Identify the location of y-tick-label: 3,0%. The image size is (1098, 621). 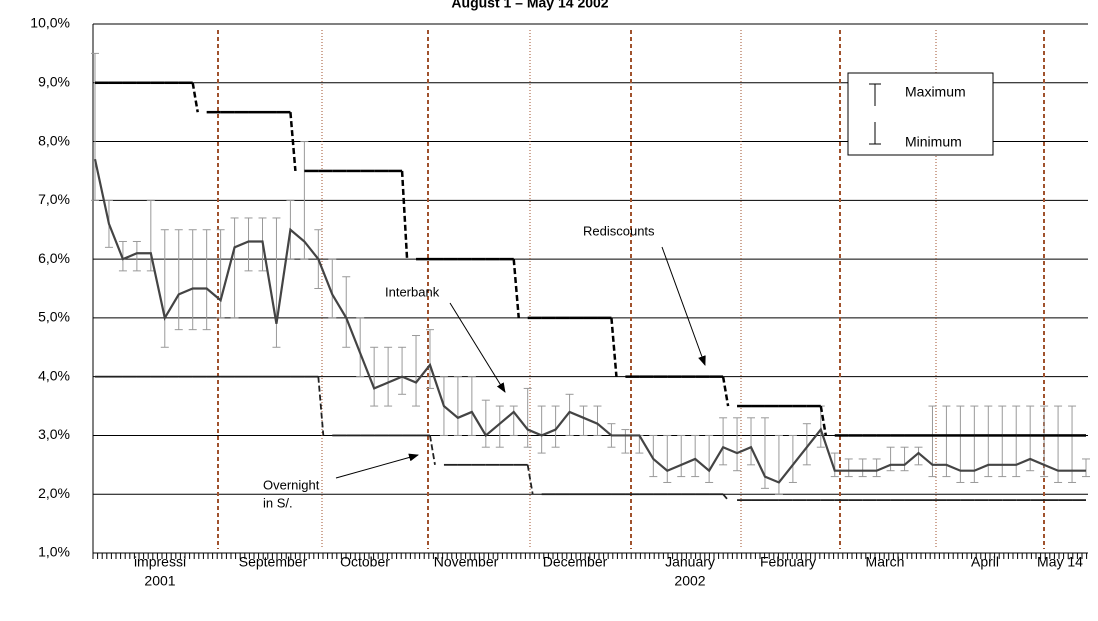
(54, 434).